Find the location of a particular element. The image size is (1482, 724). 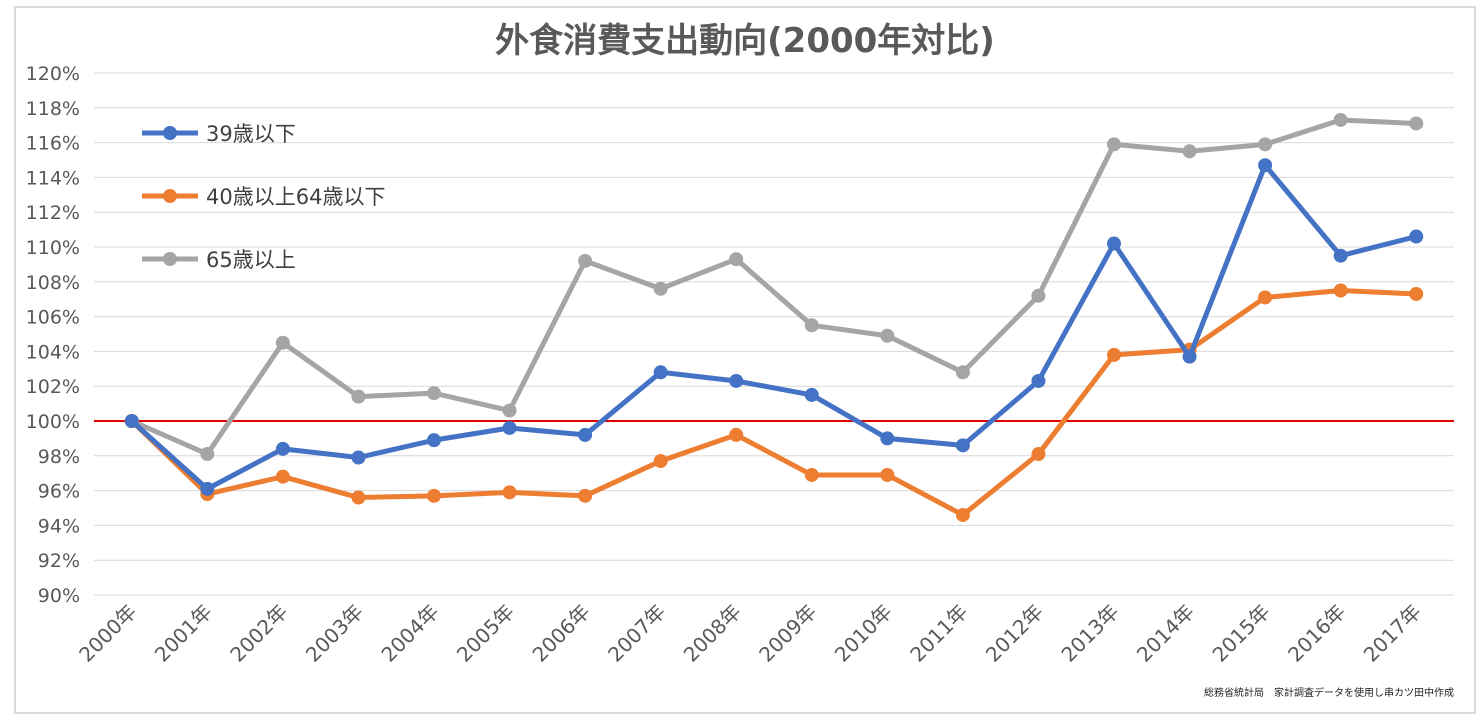

y-tick-label: 116% is located at coordinates (53, 144).